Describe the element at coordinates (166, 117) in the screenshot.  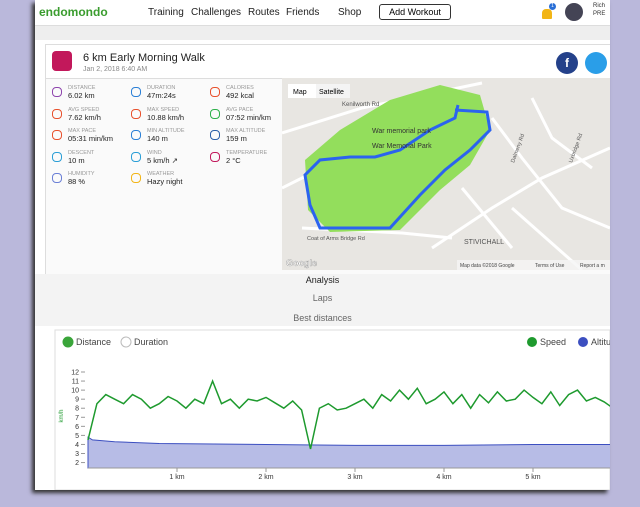
I see `stat-value: 10.88 km/h` at that location.